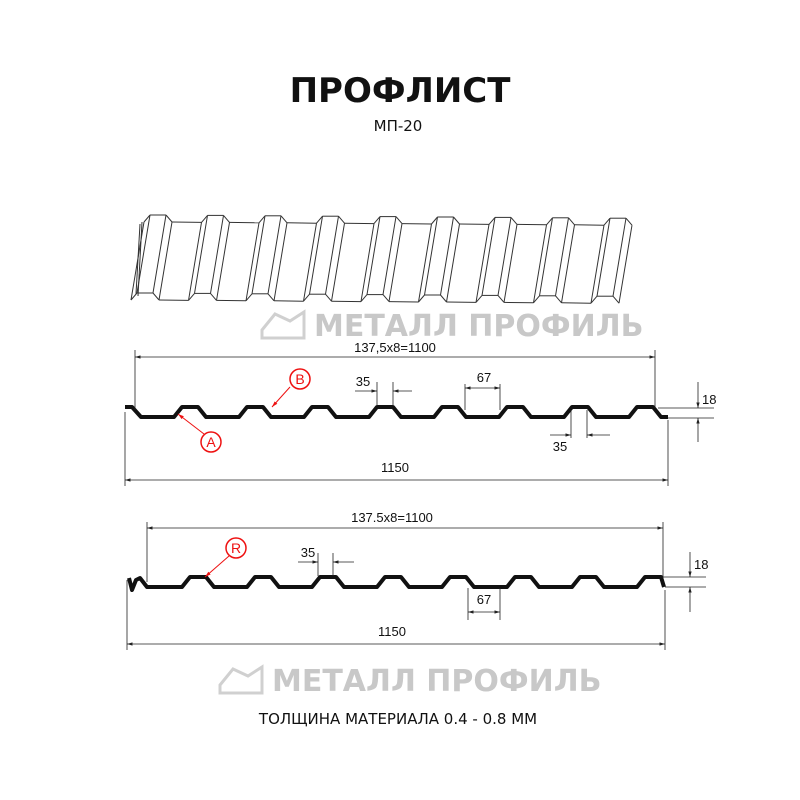  What do you see at coordinates (396, 583) in the screenshot?
I see `profile-b-outline` at bounding box center [396, 583].